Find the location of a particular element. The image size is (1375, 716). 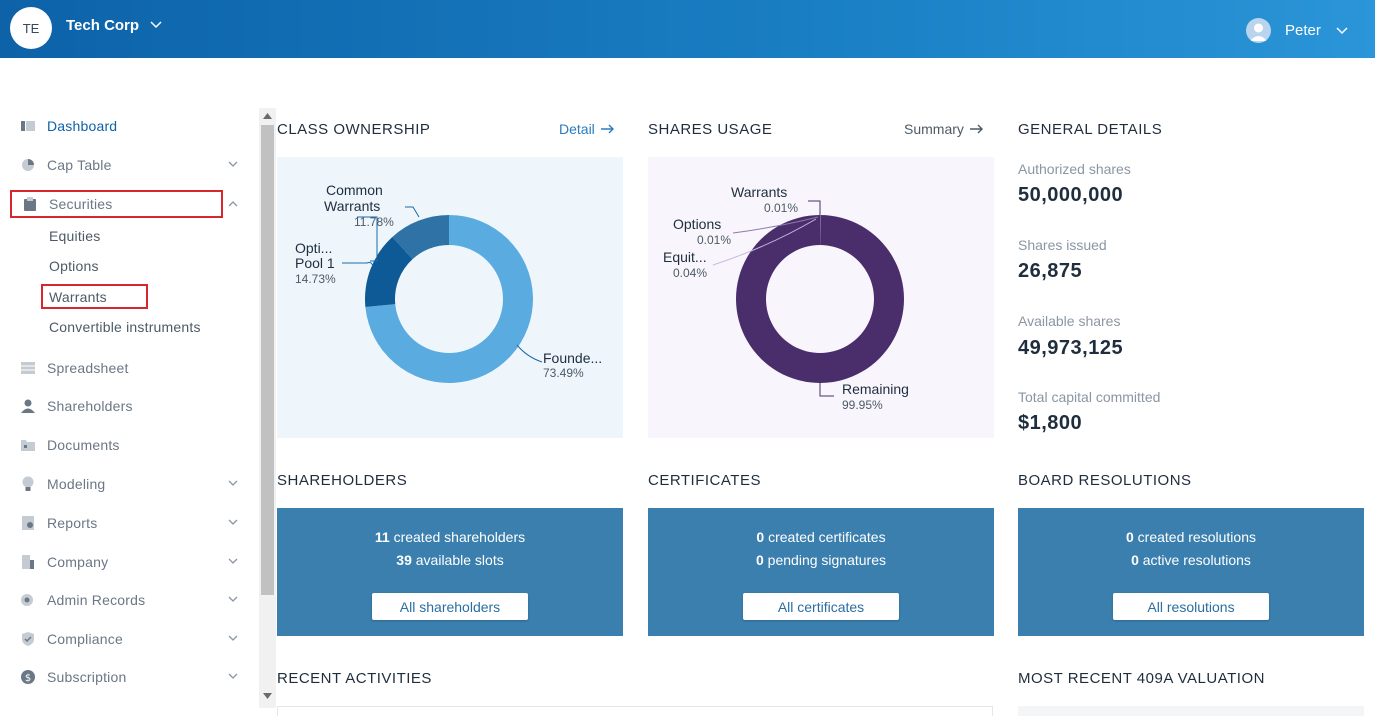

sidebar-item-label: Subscription is located at coordinates (87, 677).